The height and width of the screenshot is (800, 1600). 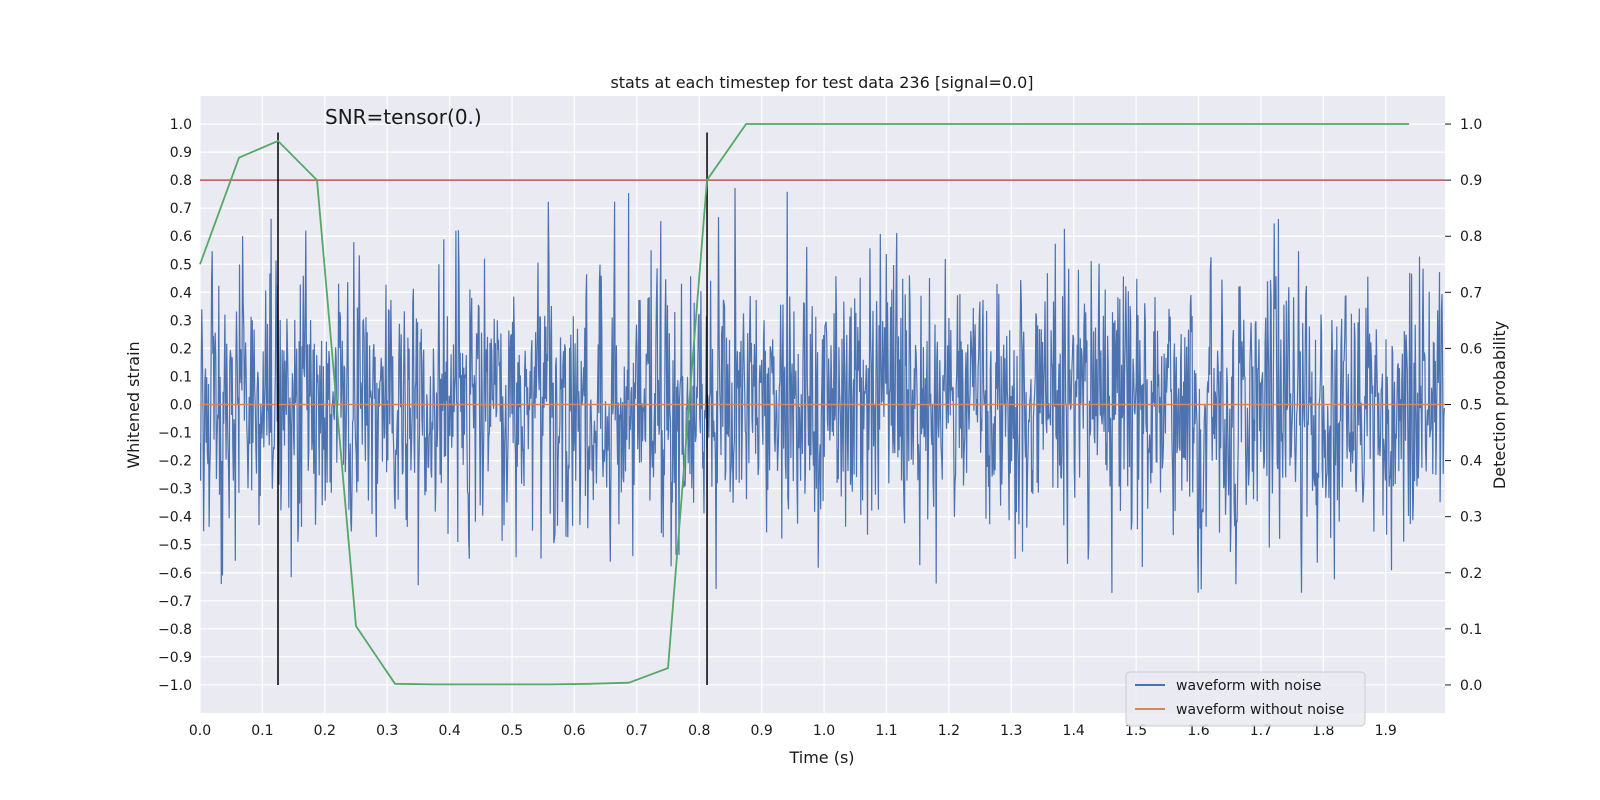 What do you see at coordinates (181, 293) in the screenshot?
I see `y-tick-label-left: 0.4` at bounding box center [181, 293].